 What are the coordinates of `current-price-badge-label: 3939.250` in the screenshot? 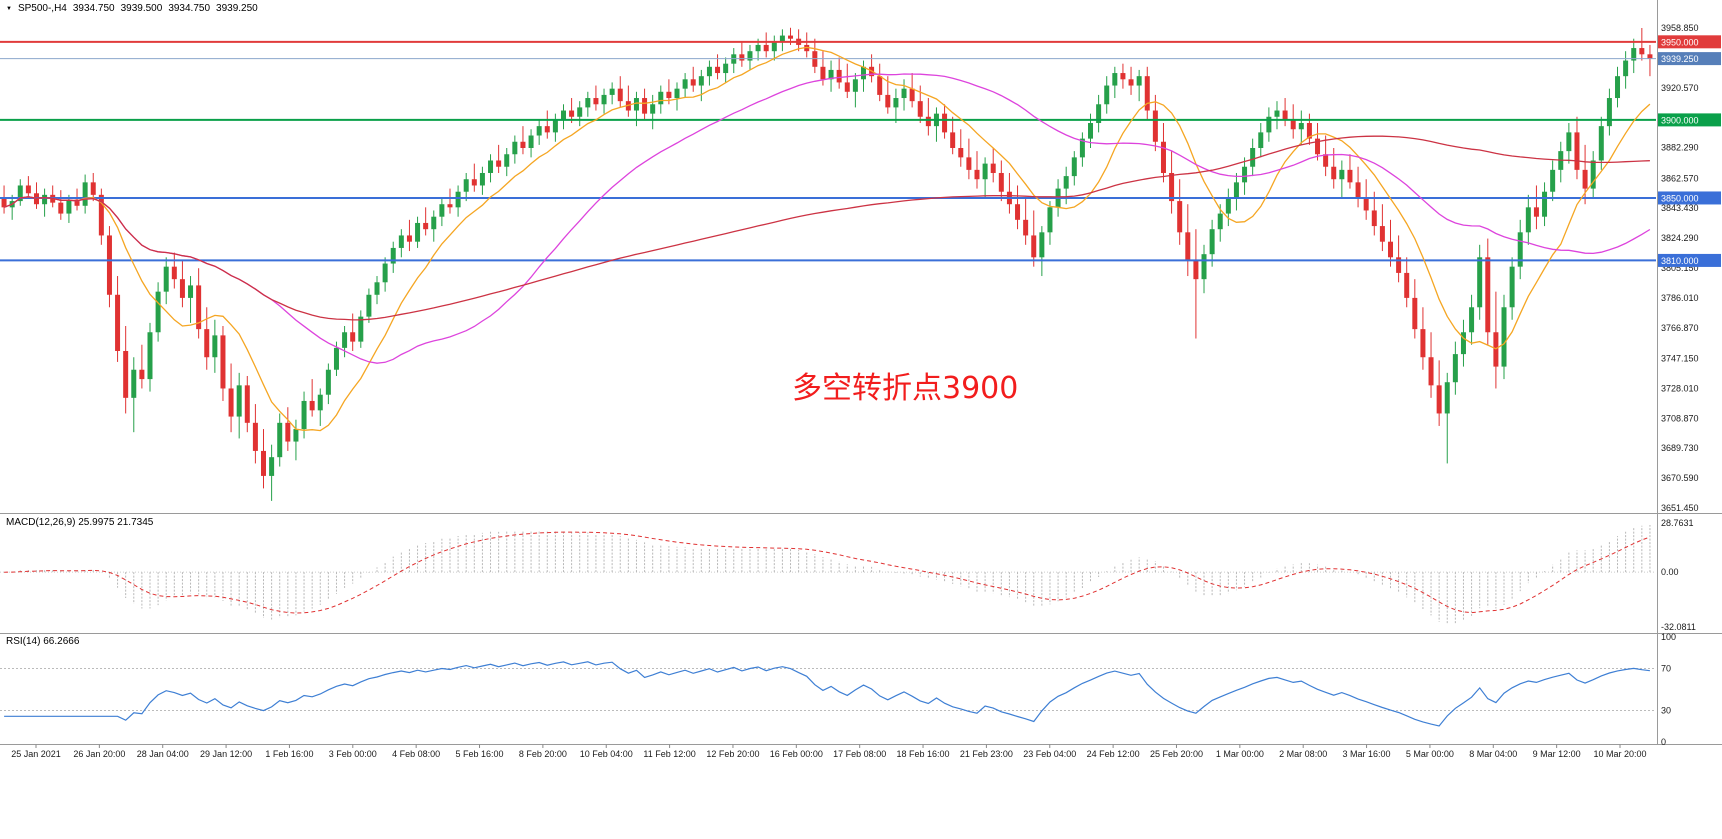 It's located at (1680, 59).